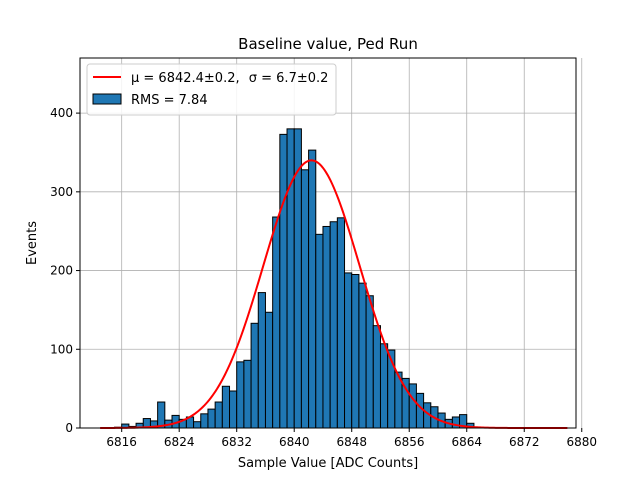 This screenshot has width=640, height=480. What do you see at coordinates (179, 442) in the screenshot?
I see `x-tick-label: 6824` at bounding box center [179, 442].